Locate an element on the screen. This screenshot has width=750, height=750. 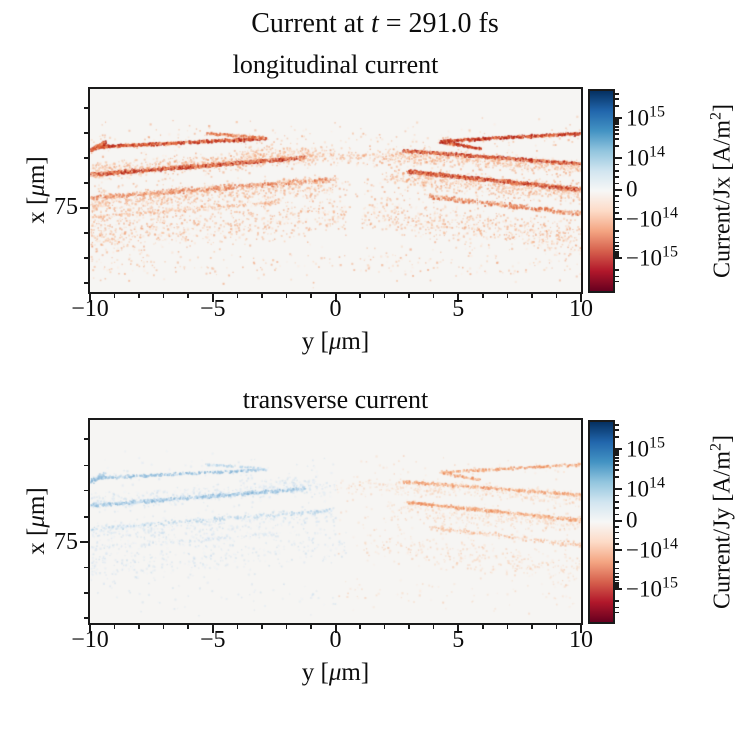
xlabel-pre: y [ is located at coordinates (315, 672).